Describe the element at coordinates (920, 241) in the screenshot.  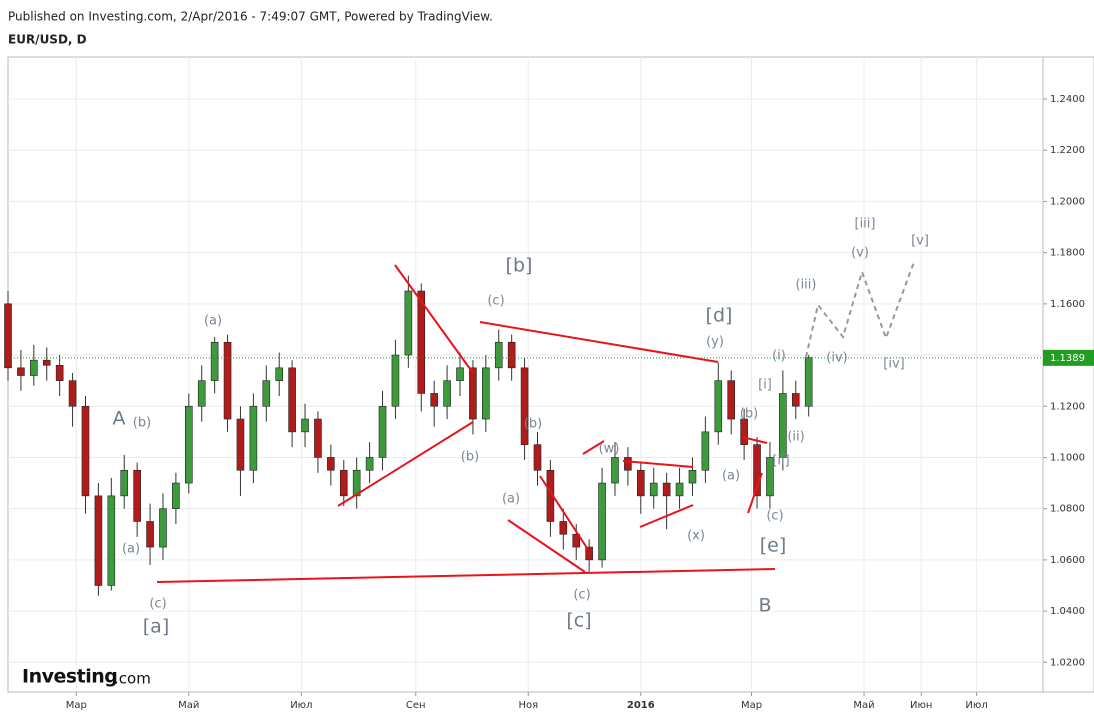
I see `wave-label: [v]` at that location.